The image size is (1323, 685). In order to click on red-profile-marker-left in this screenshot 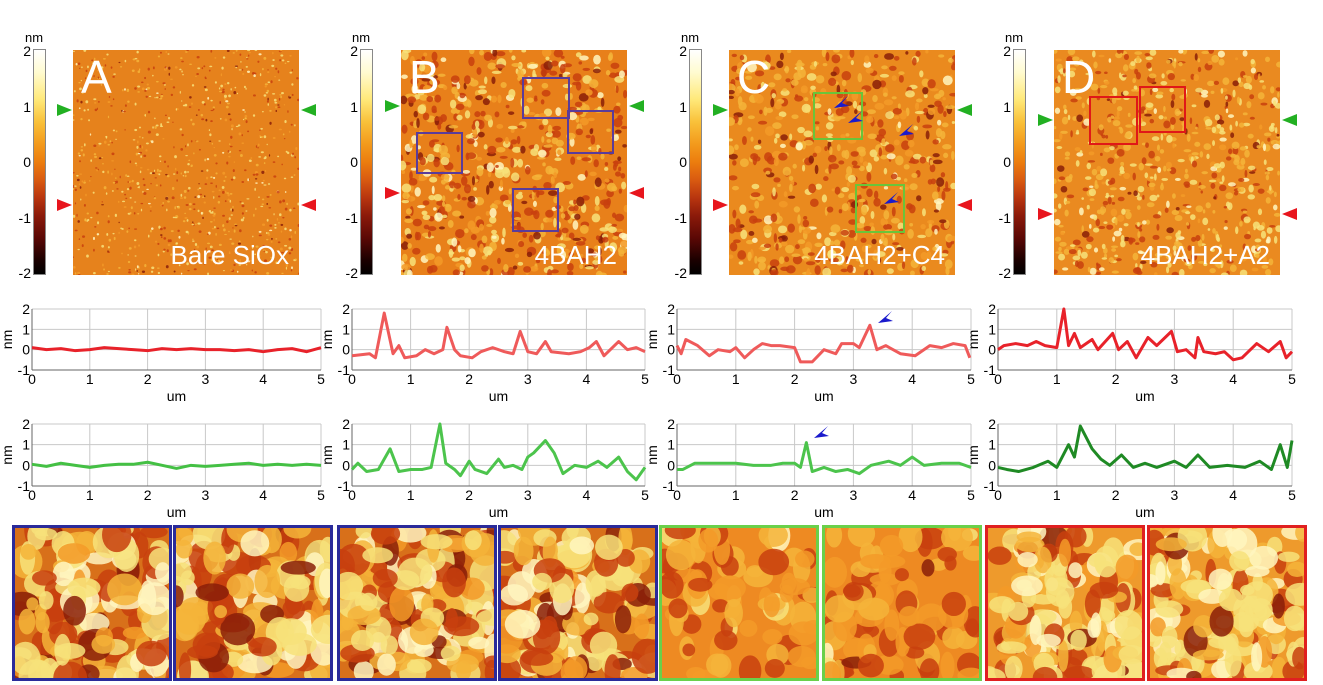, I will do `click(1045, 214)`.